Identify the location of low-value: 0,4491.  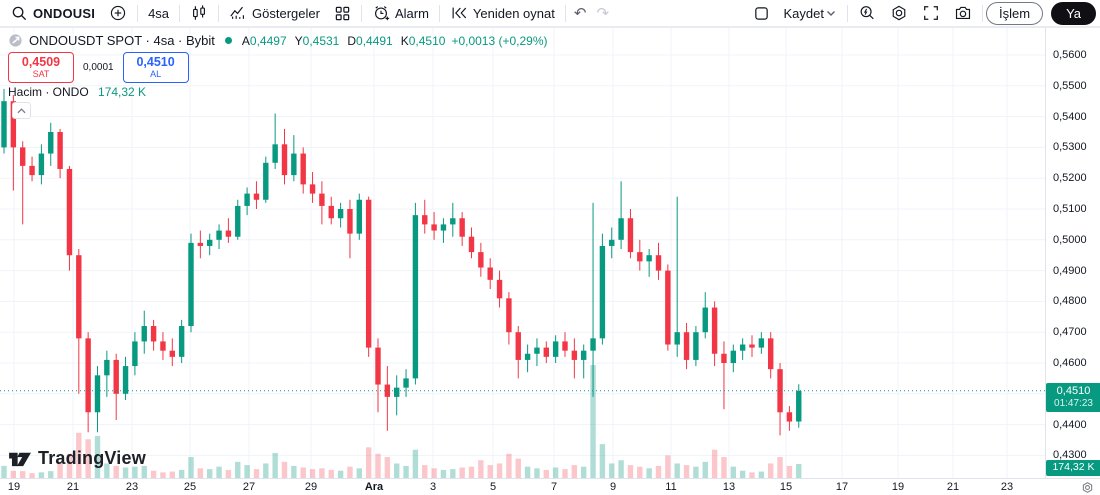
(374, 40).